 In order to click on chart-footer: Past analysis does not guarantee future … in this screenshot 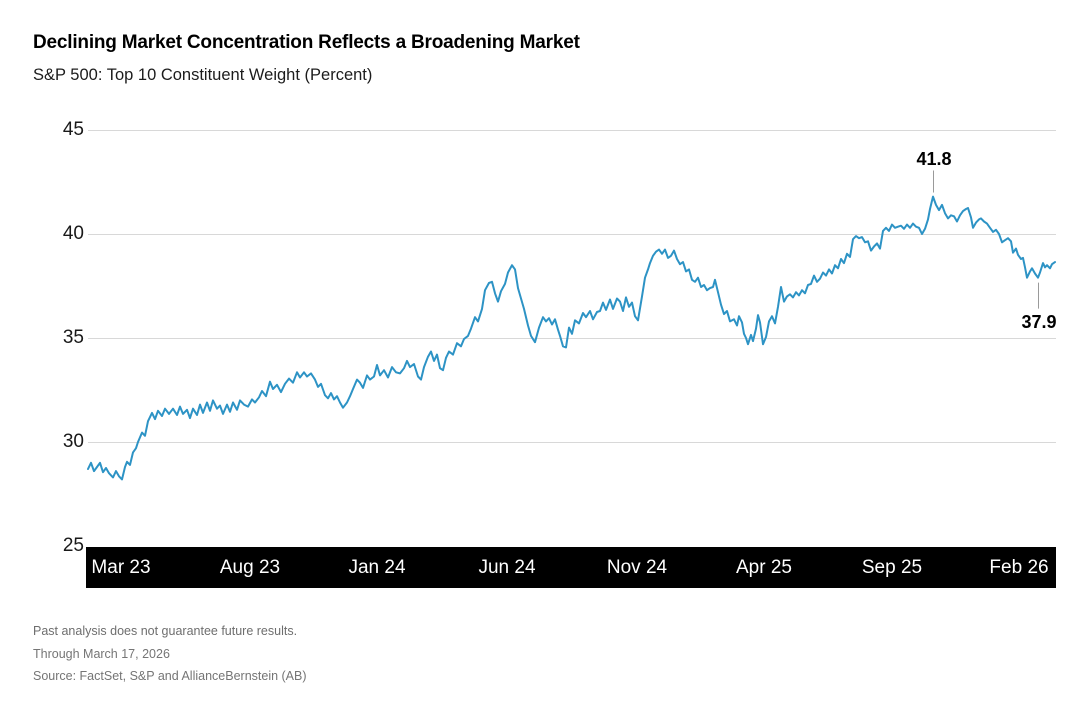, I will do `click(170, 658)`.